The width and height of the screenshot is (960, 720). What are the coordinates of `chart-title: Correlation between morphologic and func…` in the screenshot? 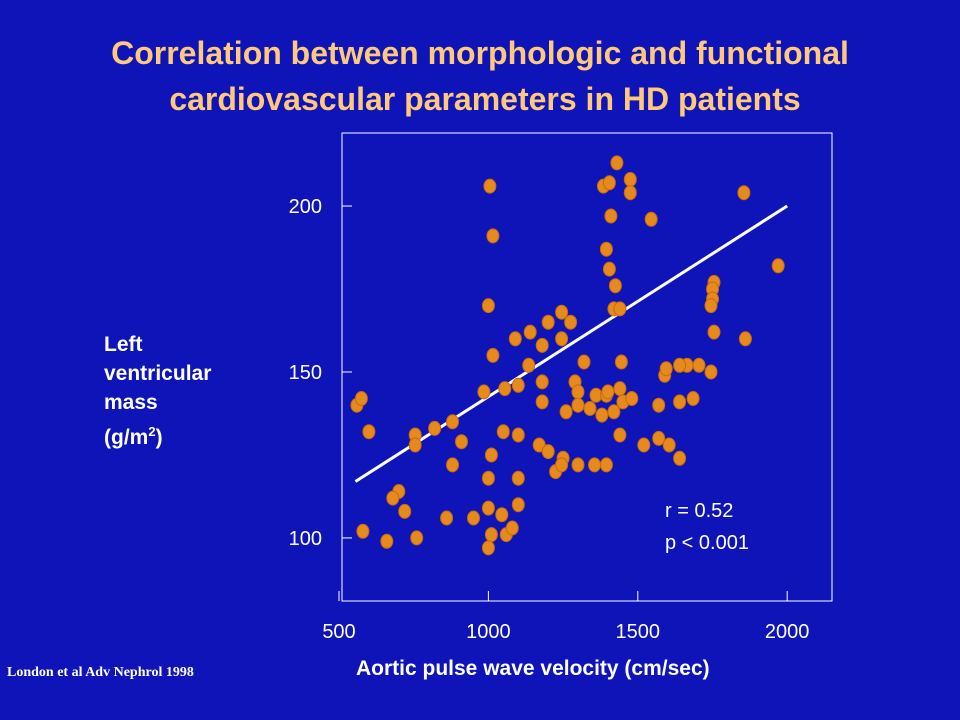 It's located at (480, 76).